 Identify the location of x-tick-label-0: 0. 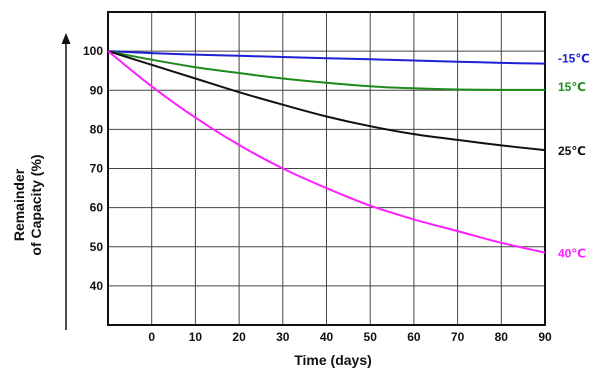
(151, 337).